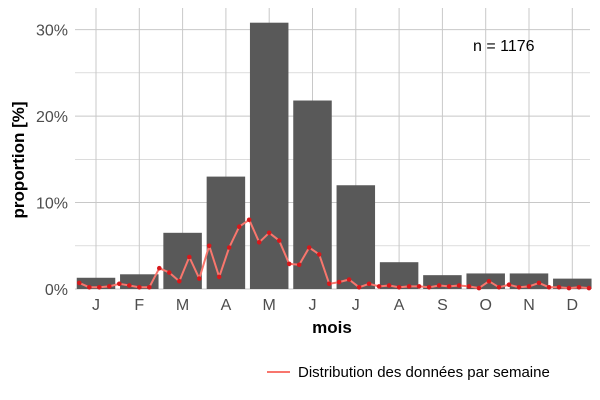 This screenshot has height=400, width=600. Describe the element at coordinates (52, 117) in the screenshot. I see `y-tick-label: 20%` at that location.